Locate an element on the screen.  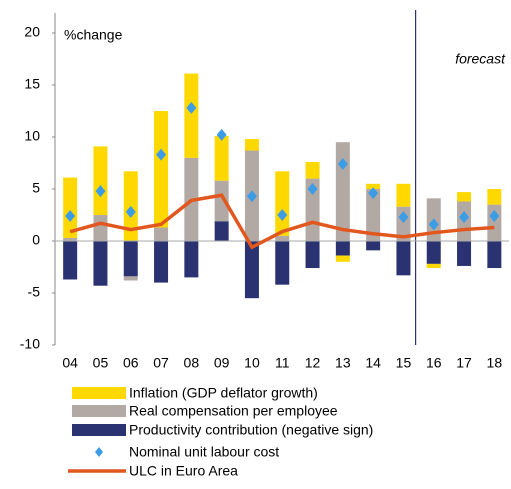
x-tick-label: 17 is located at coordinates (464, 363).